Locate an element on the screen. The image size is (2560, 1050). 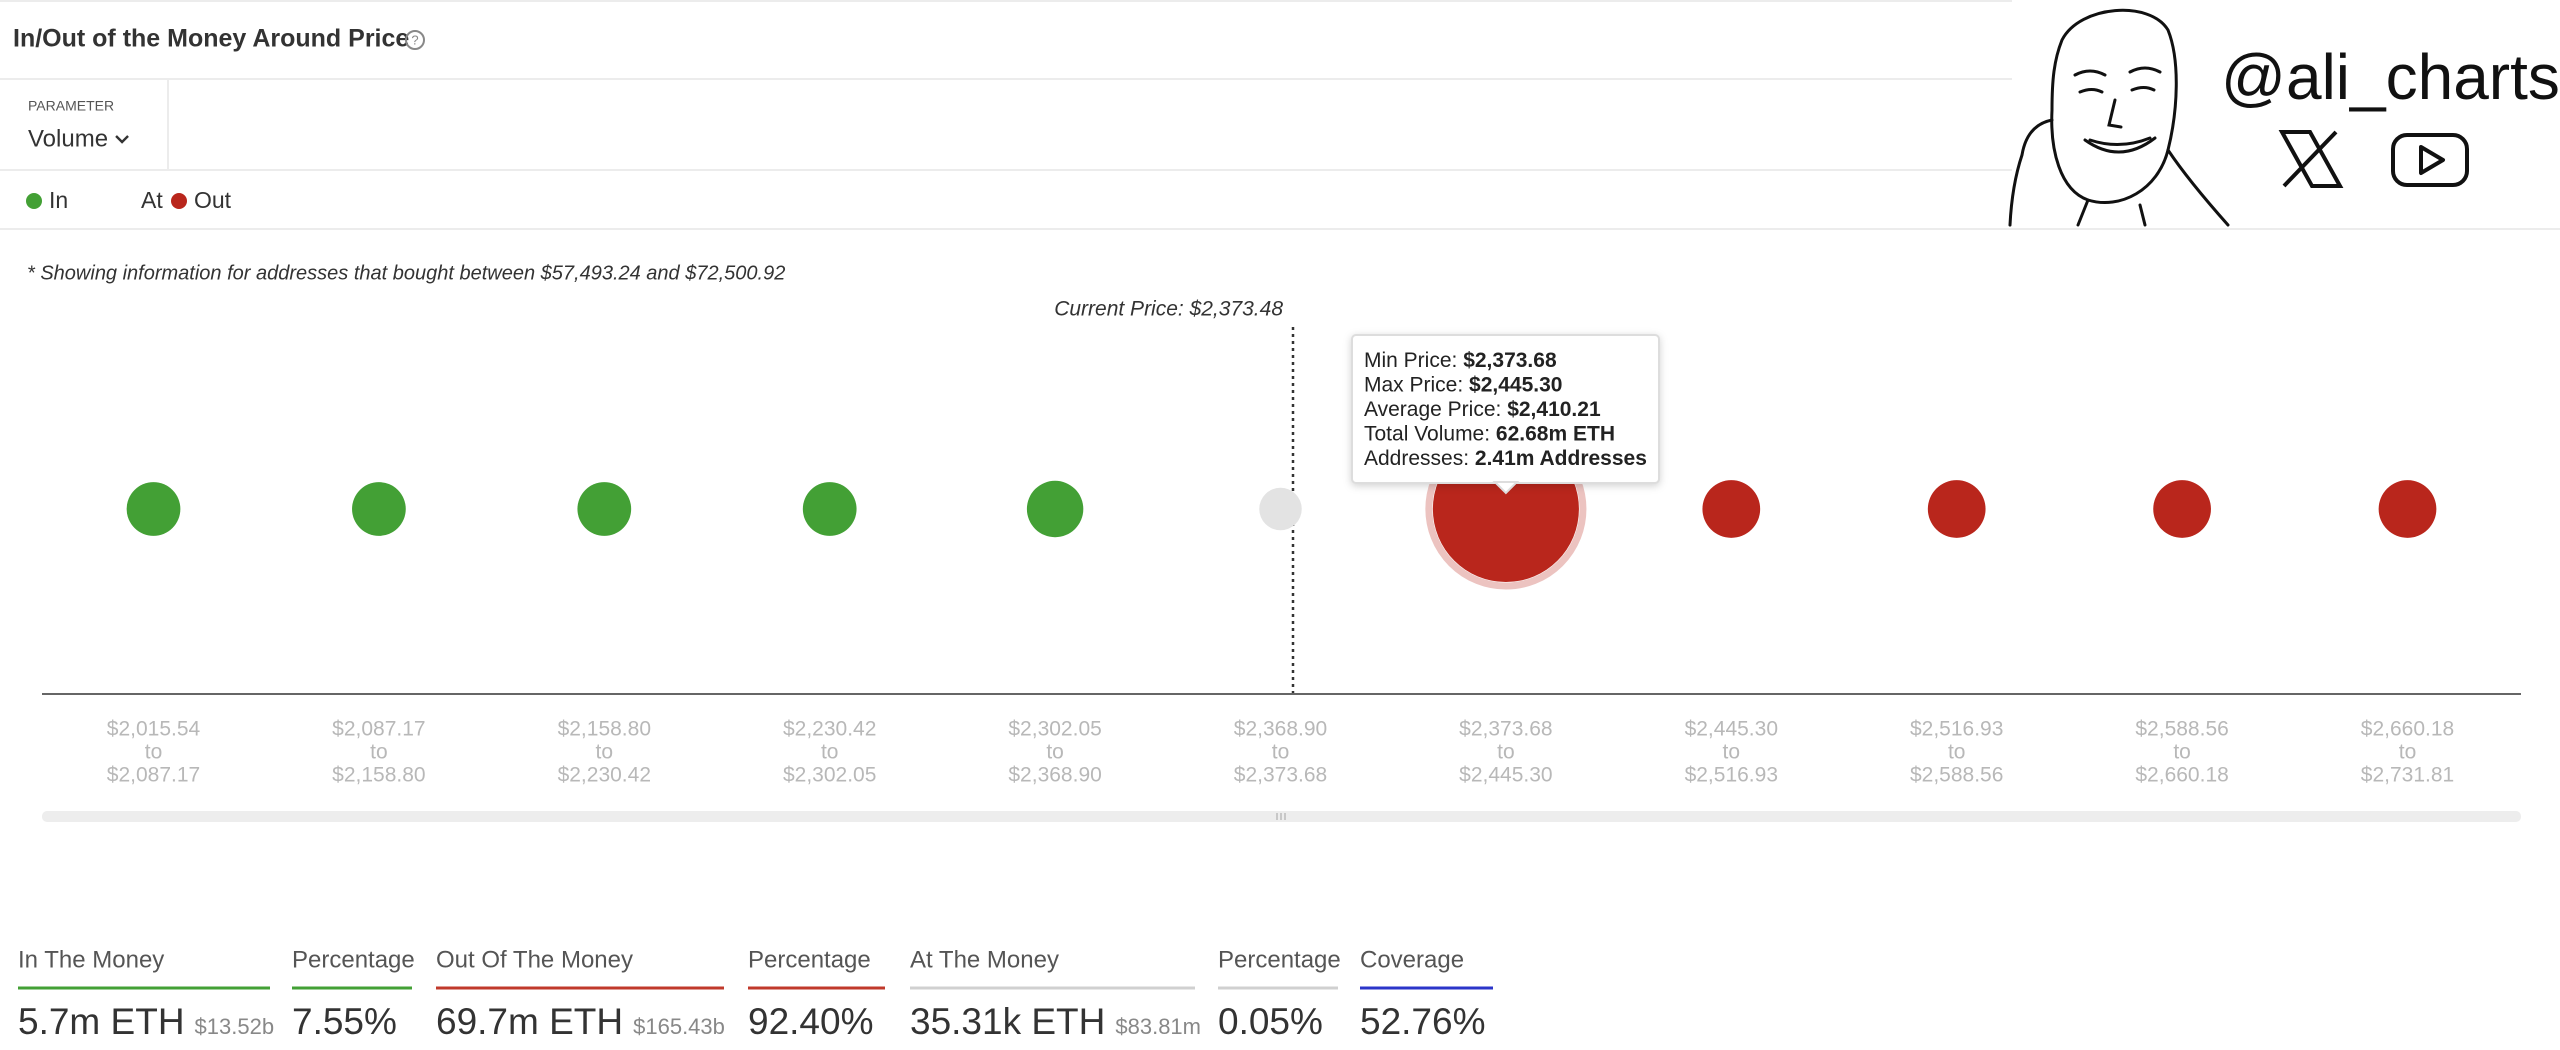
summary-sub: $165.43b is located at coordinates (679, 1026).